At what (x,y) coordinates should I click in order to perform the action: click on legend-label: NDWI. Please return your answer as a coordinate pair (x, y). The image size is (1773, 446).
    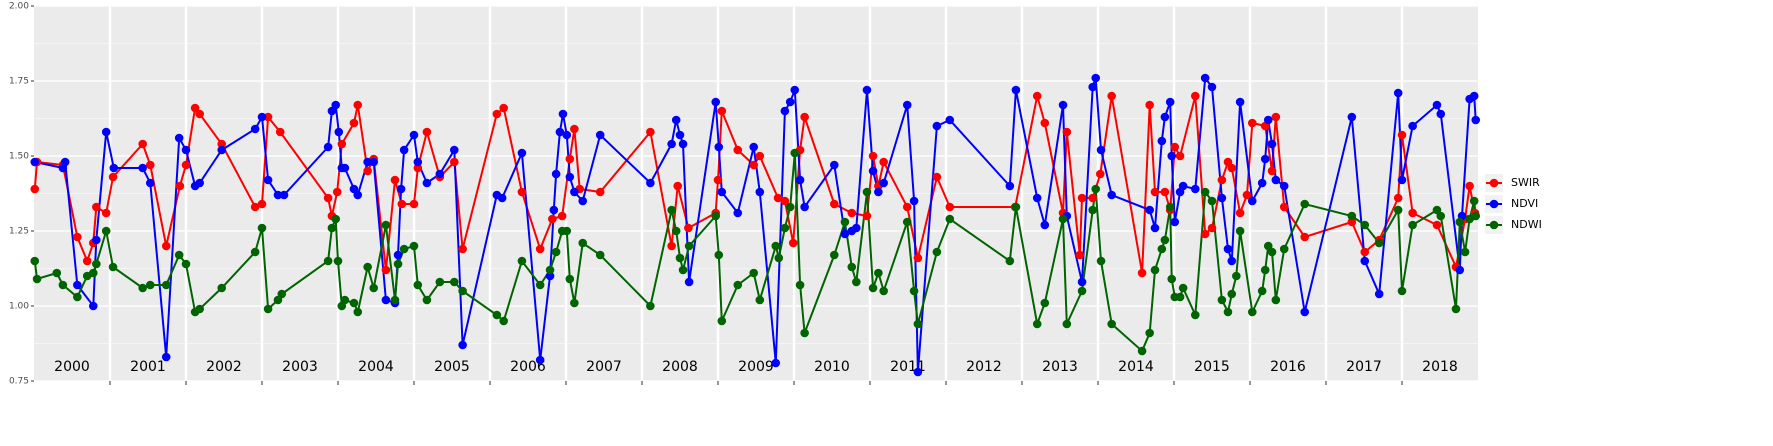
    Looking at the image, I should click on (1526, 224).